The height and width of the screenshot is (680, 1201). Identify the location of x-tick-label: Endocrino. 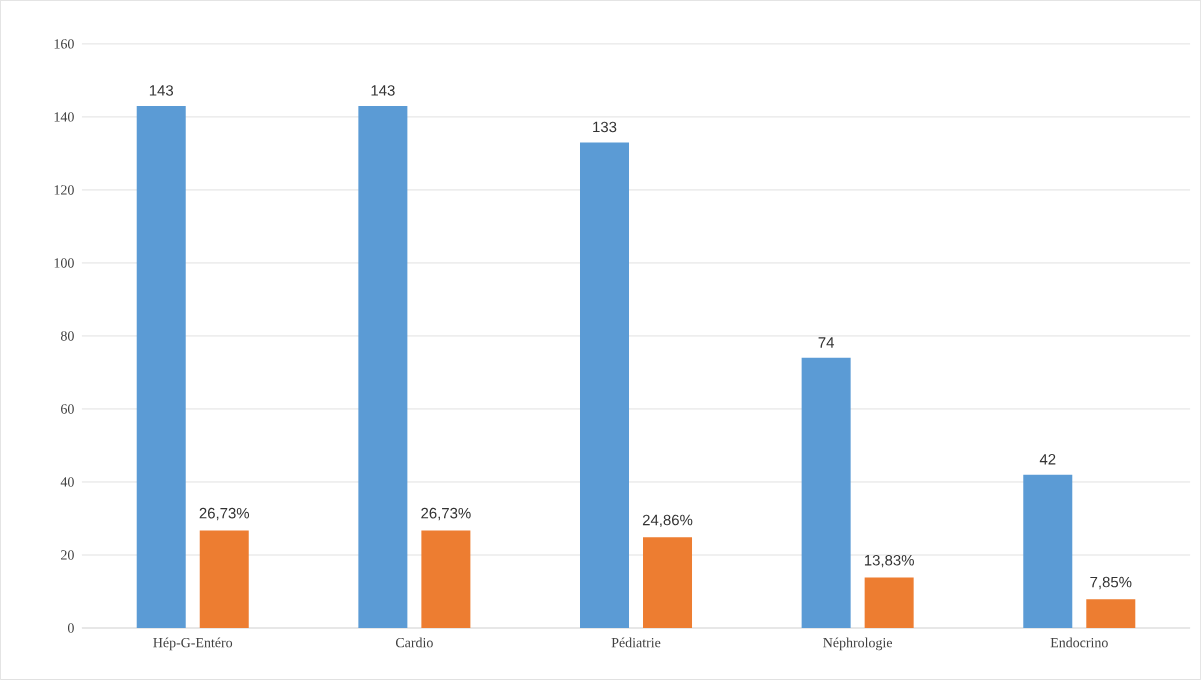
(1079, 642).